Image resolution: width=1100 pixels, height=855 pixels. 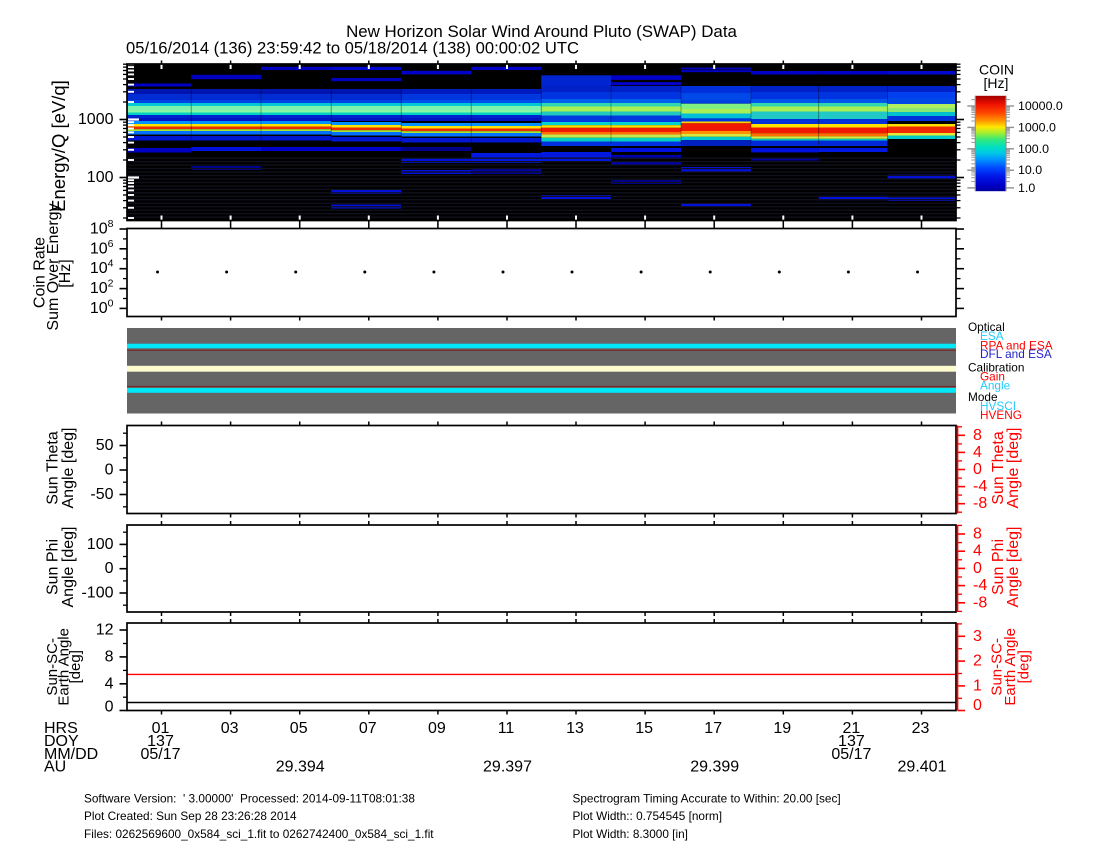 What do you see at coordinates (922, 767) in the screenshot?
I see `svg-text: 29.401` at bounding box center [922, 767].